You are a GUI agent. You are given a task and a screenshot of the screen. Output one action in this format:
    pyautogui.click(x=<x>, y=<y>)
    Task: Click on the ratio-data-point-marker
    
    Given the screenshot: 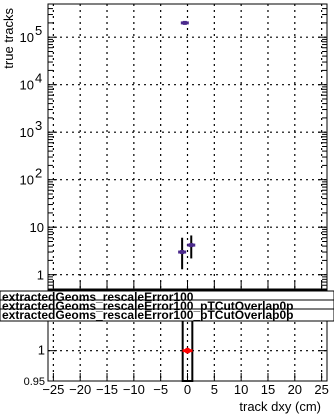 What is the action you would take?
    pyautogui.click(x=188, y=351)
    